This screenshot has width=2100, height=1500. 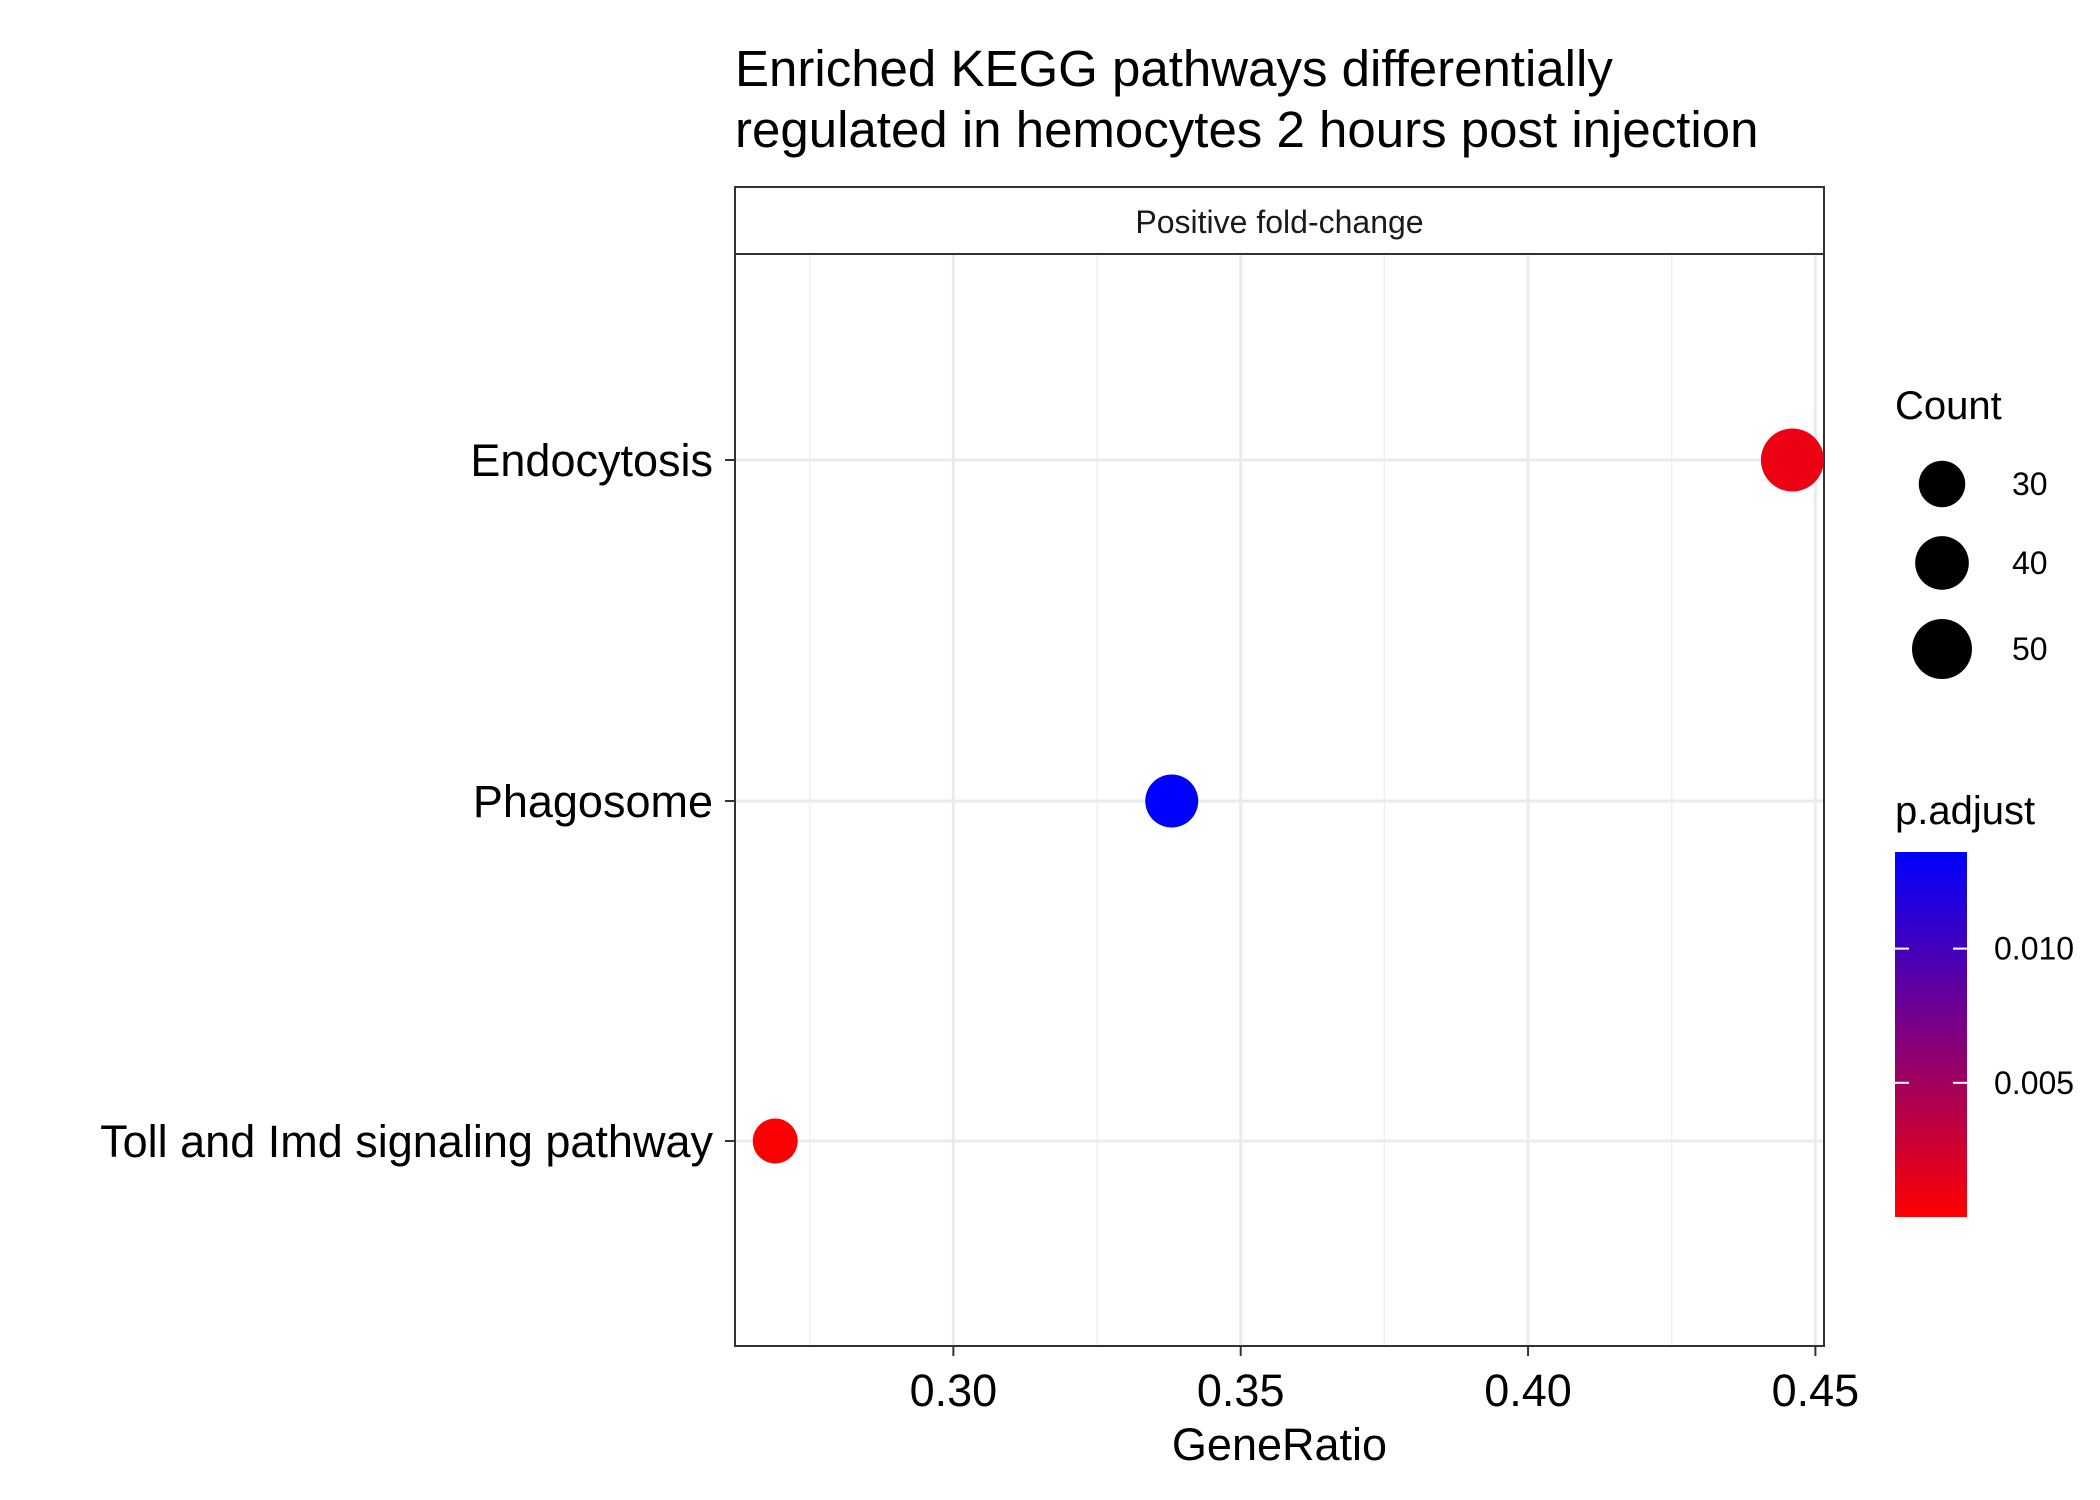 What do you see at coordinates (1965, 811) in the screenshot?
I see `p-adjust-legend-title: p.adjust` at bounding box center [1965, 811].